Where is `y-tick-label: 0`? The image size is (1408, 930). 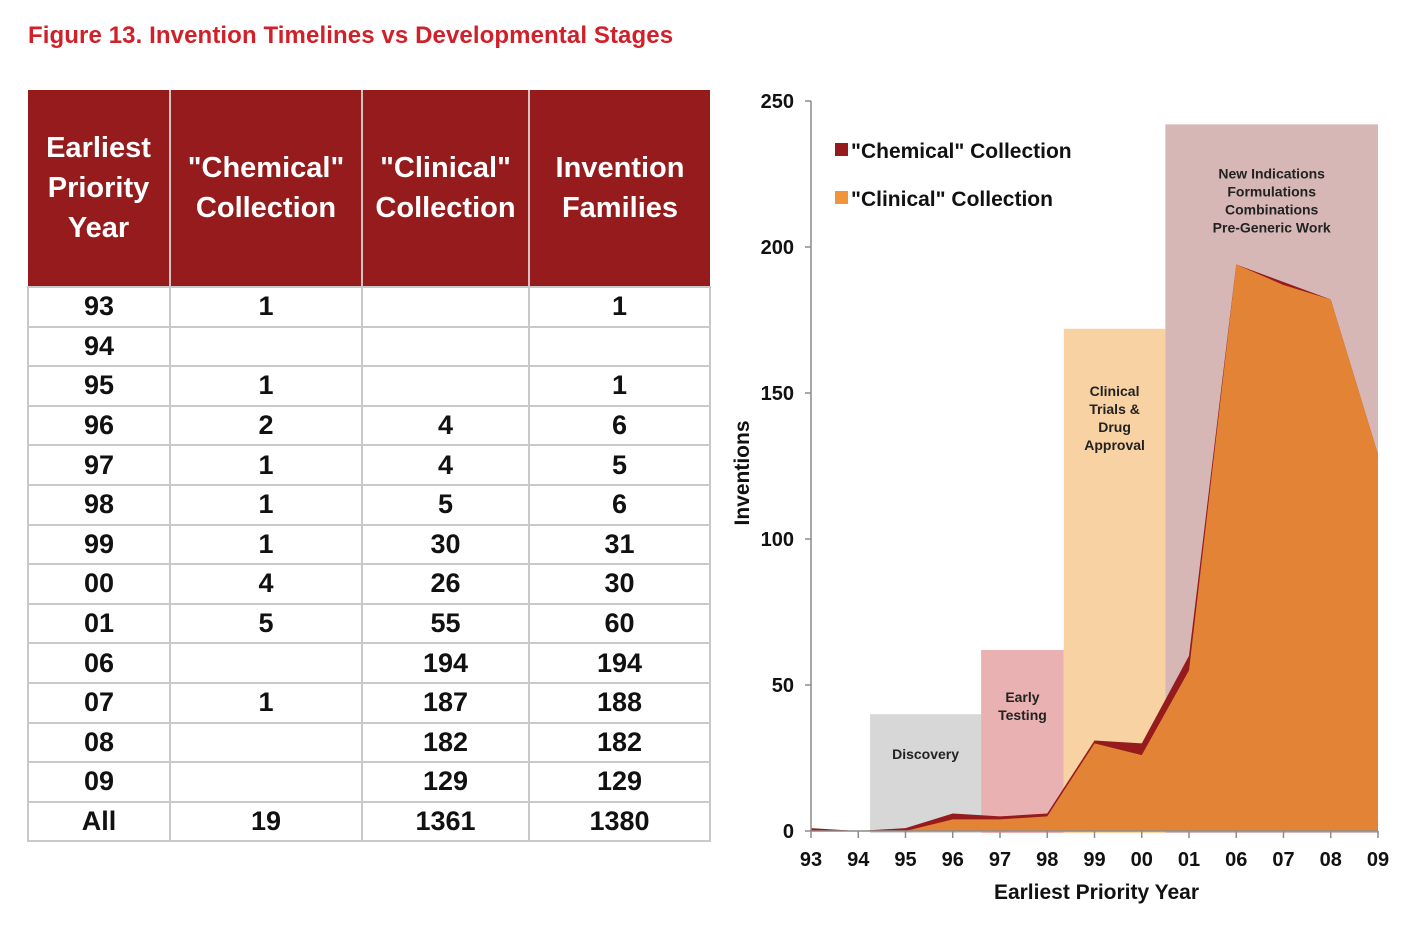 y-tick-label: 0 is located at coordinates (788, 832).